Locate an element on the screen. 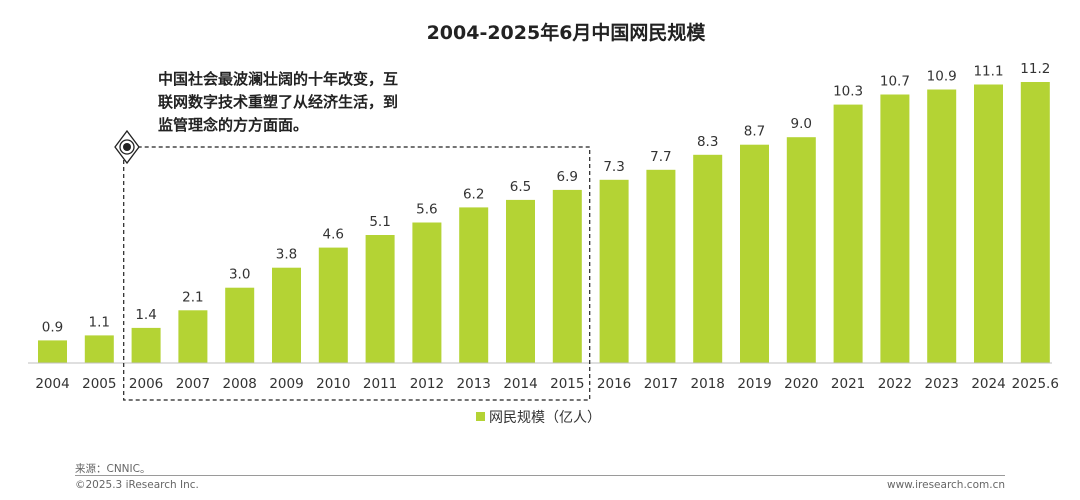 This screenshot has height=500, width=1080. bar-2004 is located at coordinates (52, 351).